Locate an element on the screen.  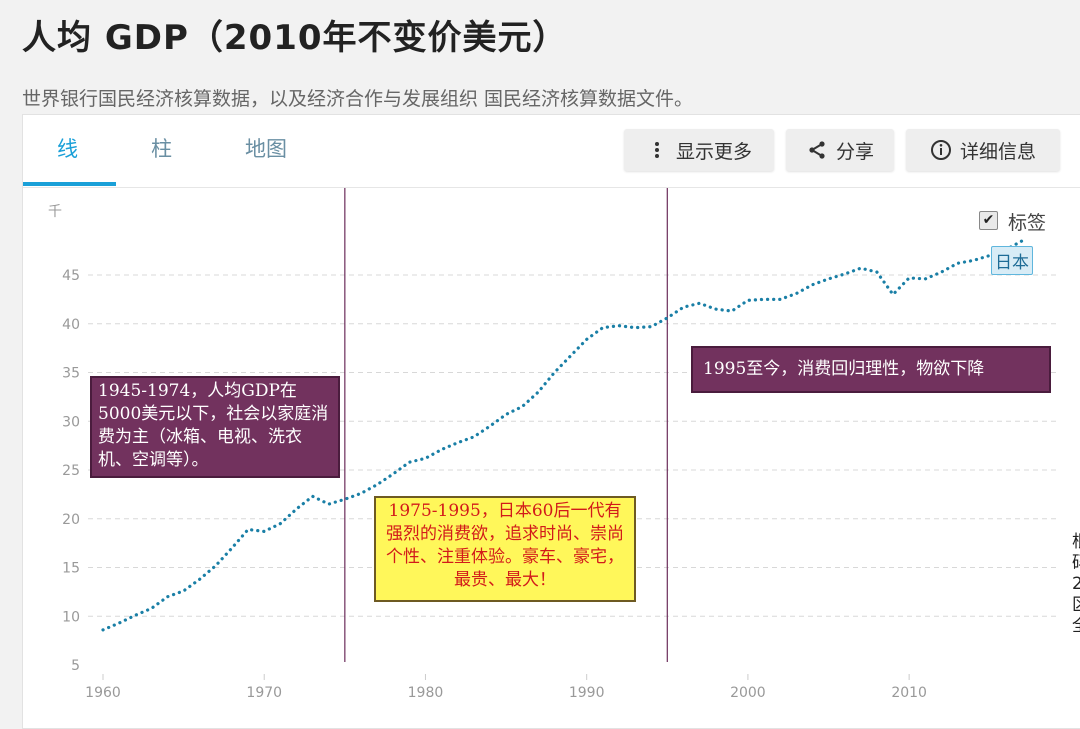
page-subtitle: 世界银行国民经济核算数据，以及经济合作与发展组织 国民经济核算数据文件。 is located at coordinates (357, 97).